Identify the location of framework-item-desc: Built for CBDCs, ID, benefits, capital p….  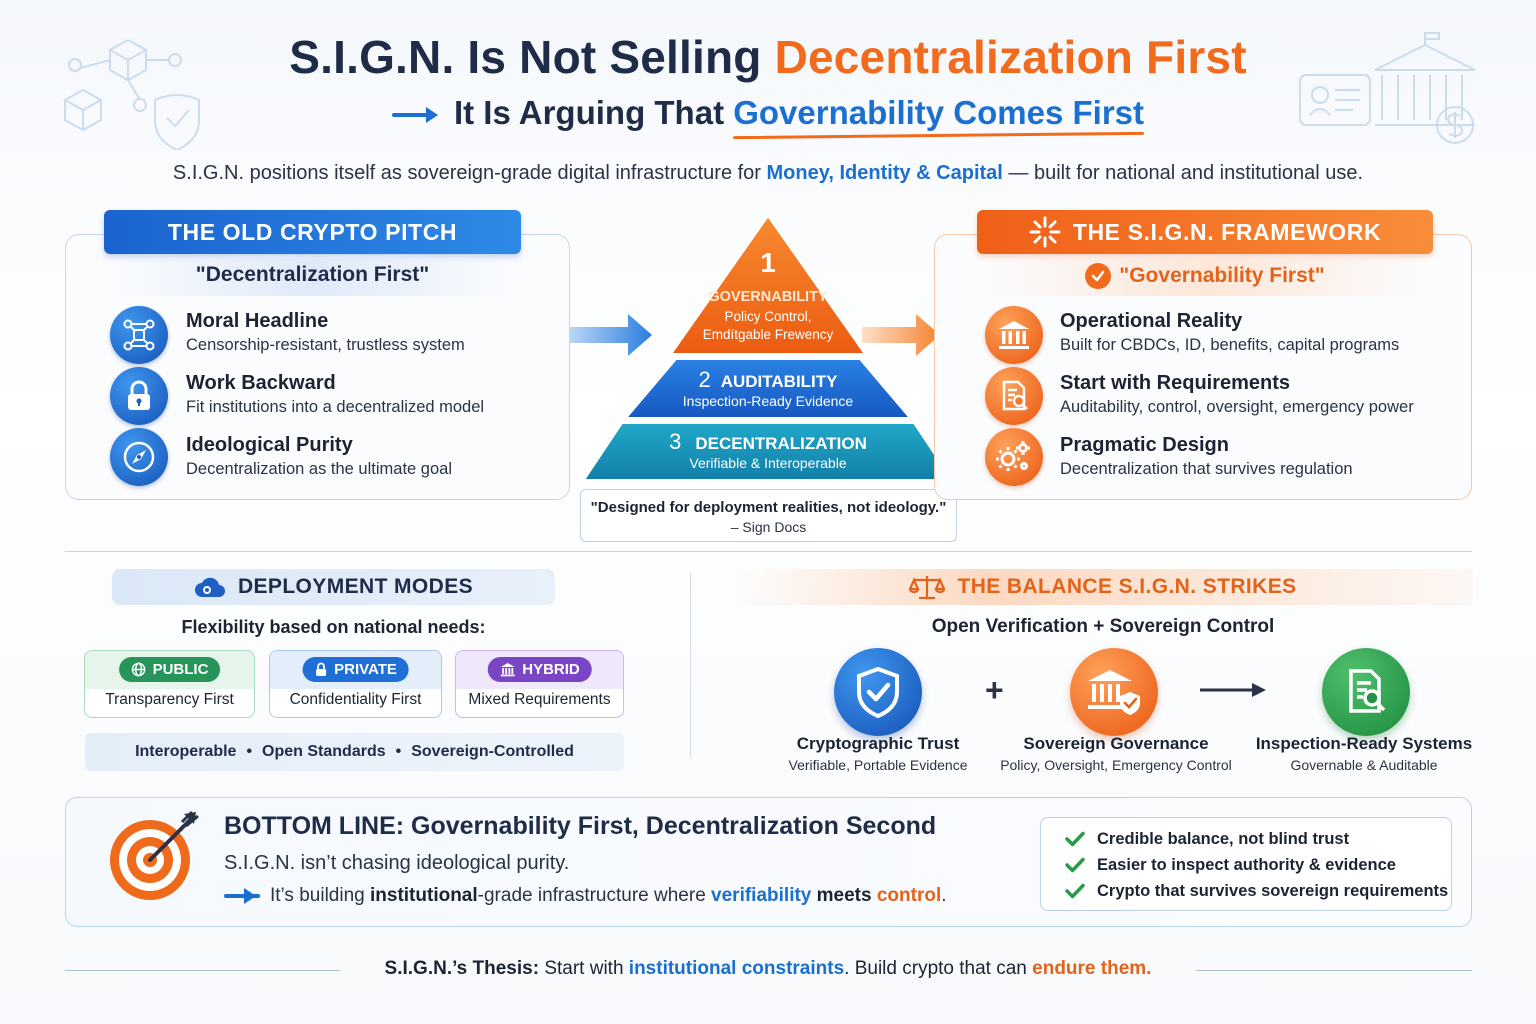
(1230, 345).